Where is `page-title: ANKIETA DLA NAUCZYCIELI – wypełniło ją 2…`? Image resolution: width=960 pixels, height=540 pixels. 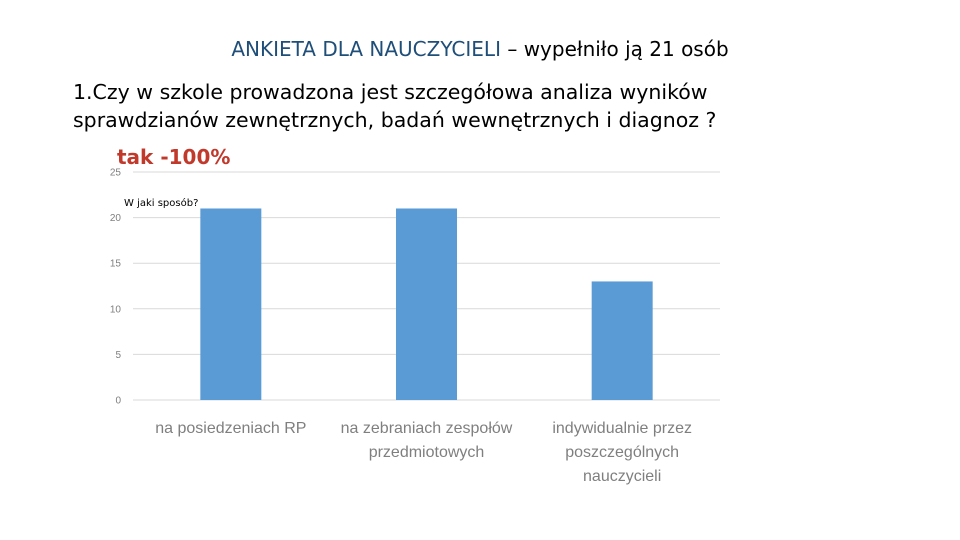 page-title: ANKIETA DLA NAUCZYCIELI – wypełniło ją 2… is located at coordinates (480, 49).